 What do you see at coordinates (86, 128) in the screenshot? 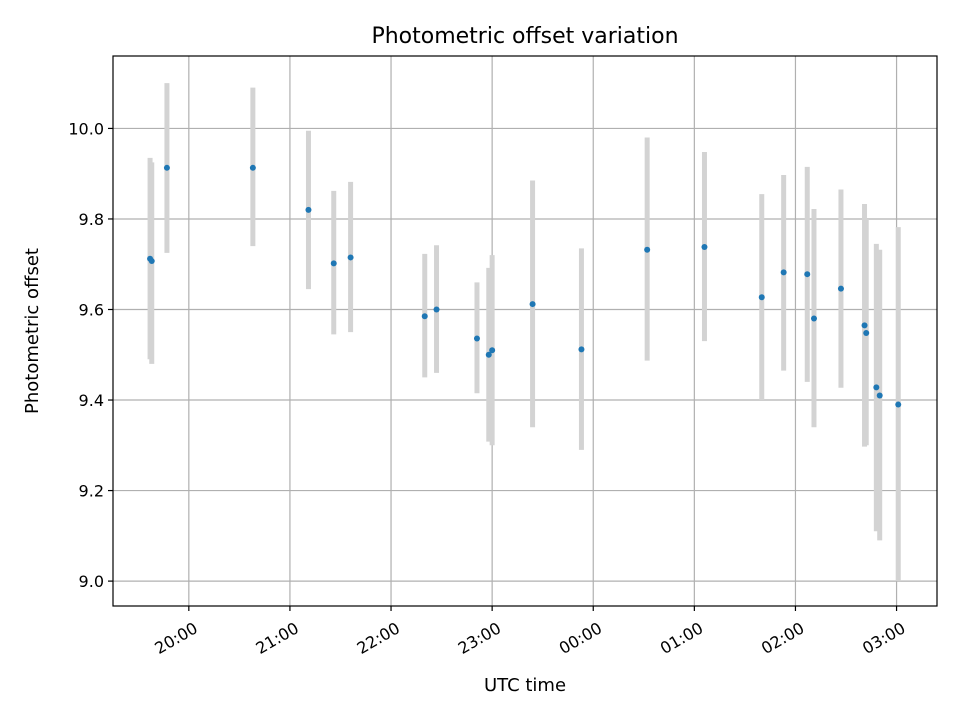
I see `y-tick-label: 10.0` at bounding box center [86, 128].